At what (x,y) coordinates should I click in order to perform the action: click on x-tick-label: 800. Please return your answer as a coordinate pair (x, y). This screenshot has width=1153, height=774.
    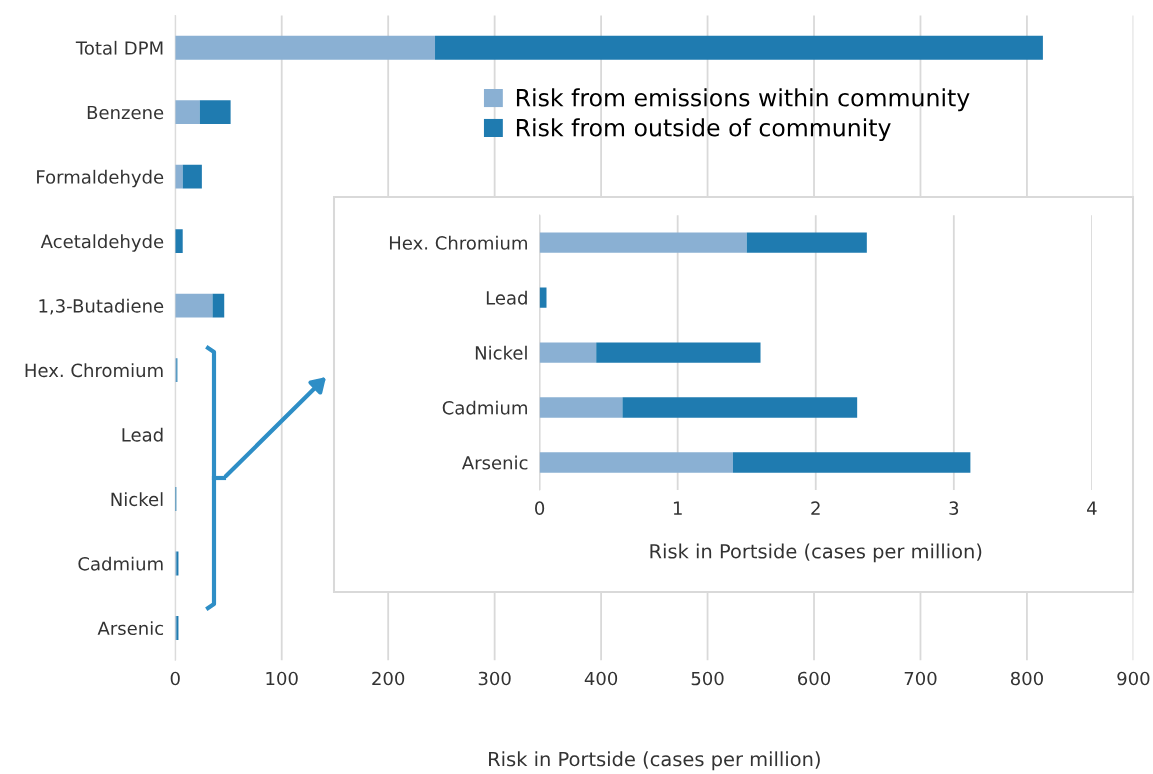
    Looking at the image, I should click on (1026, 678).